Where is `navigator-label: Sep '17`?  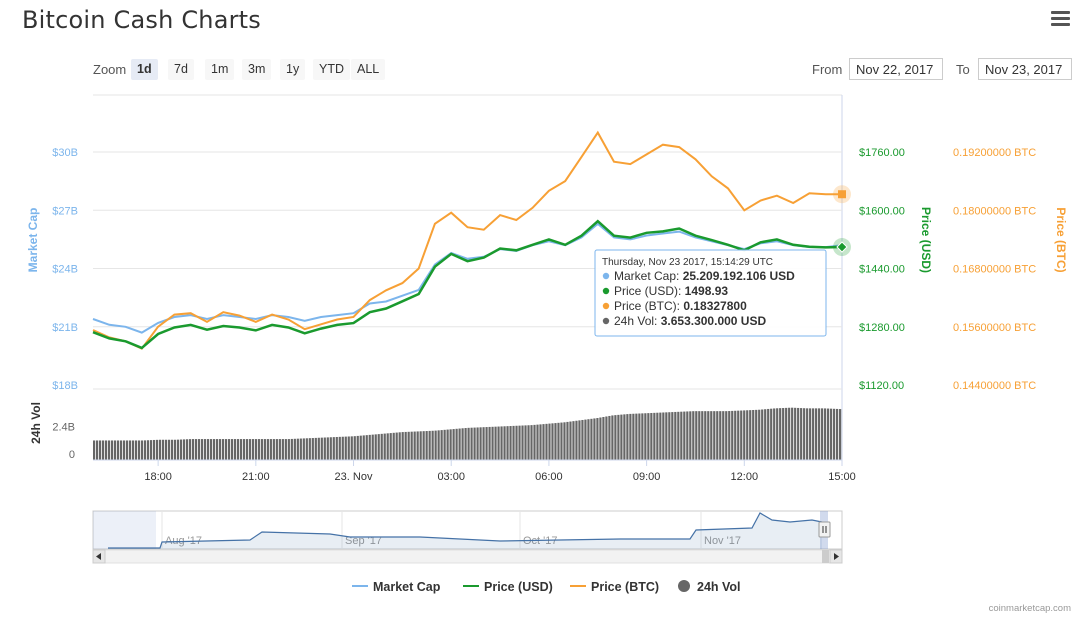
navigator-label: Sep '17 is located at coordinates (363, 541).